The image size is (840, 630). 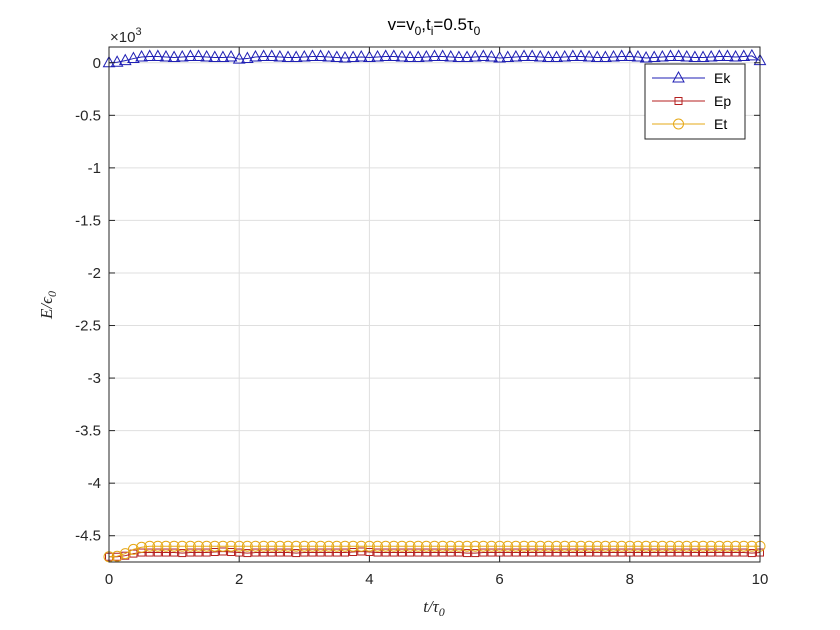 What do you see at coordinates (88, 326) in the screenshot?
I see `y-tick-label: -2.5` at bounding box center [88, 326].